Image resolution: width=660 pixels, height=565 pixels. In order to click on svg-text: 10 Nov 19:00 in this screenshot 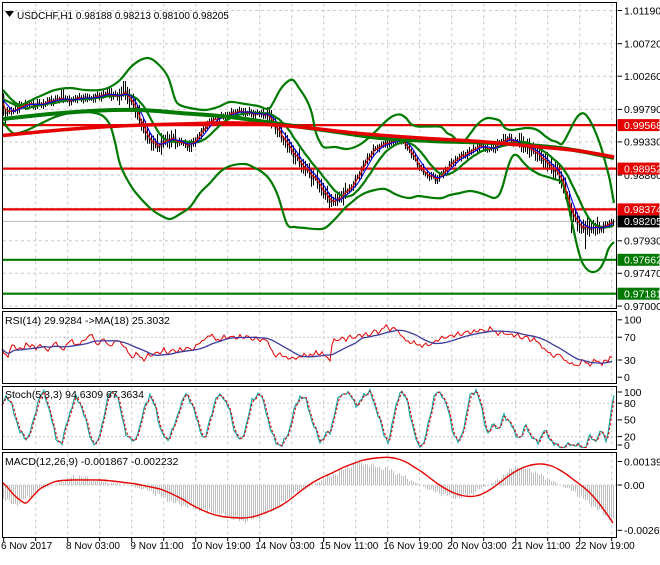, I will do `click(221, 546)`.